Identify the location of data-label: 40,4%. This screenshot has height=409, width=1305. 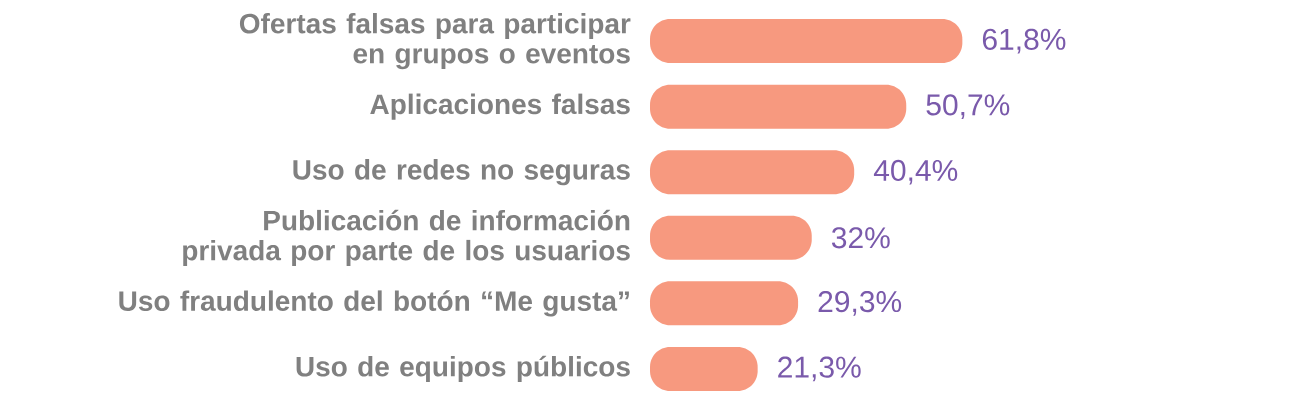
(915, 172).